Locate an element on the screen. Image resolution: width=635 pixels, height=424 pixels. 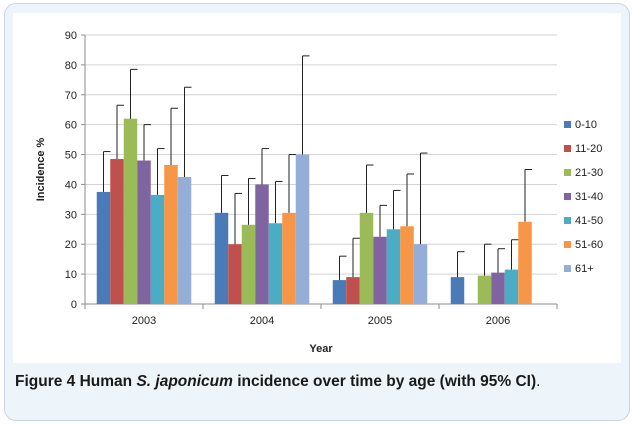
y-tick-label: 20 is located at coordinates (71, 245).